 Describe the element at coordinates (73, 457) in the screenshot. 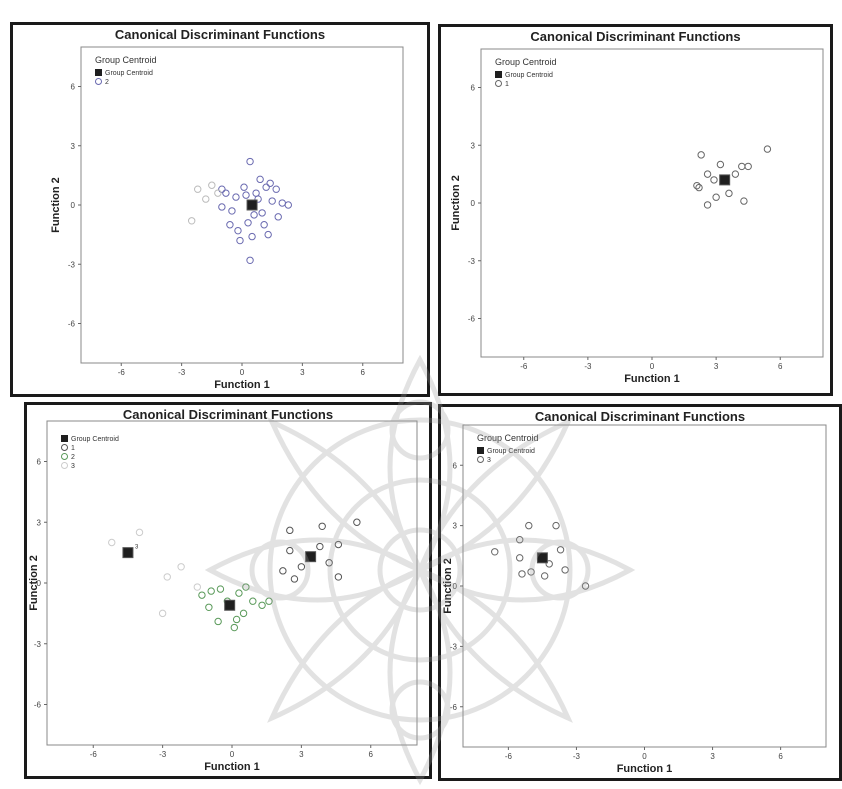

I see `legend-entry: 2` at that location.